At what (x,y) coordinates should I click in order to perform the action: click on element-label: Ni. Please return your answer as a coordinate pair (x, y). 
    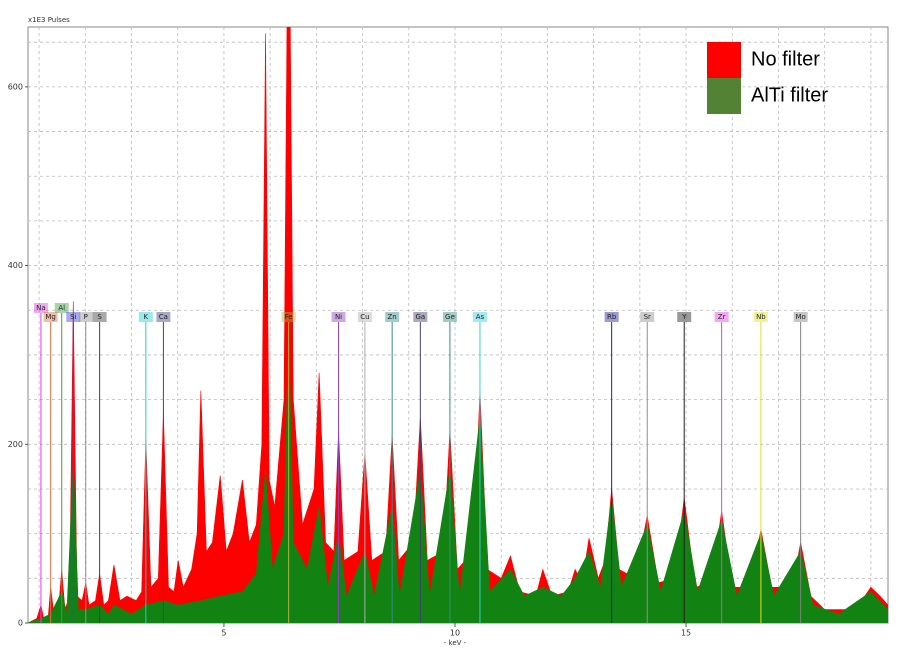
    Looking at the image, I should click on (338, 317).